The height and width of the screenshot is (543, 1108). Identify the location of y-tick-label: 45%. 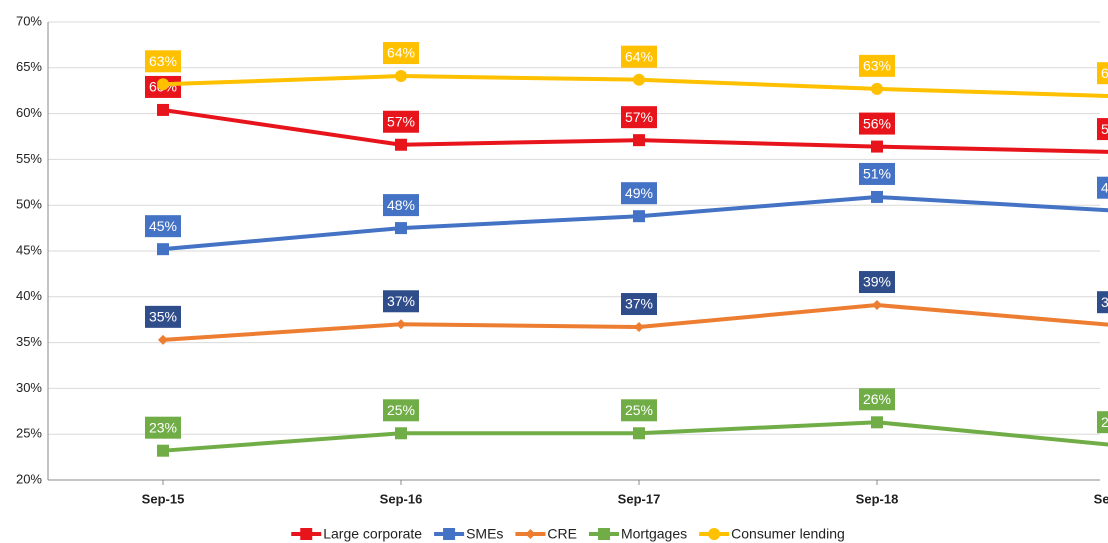
(29, 249).